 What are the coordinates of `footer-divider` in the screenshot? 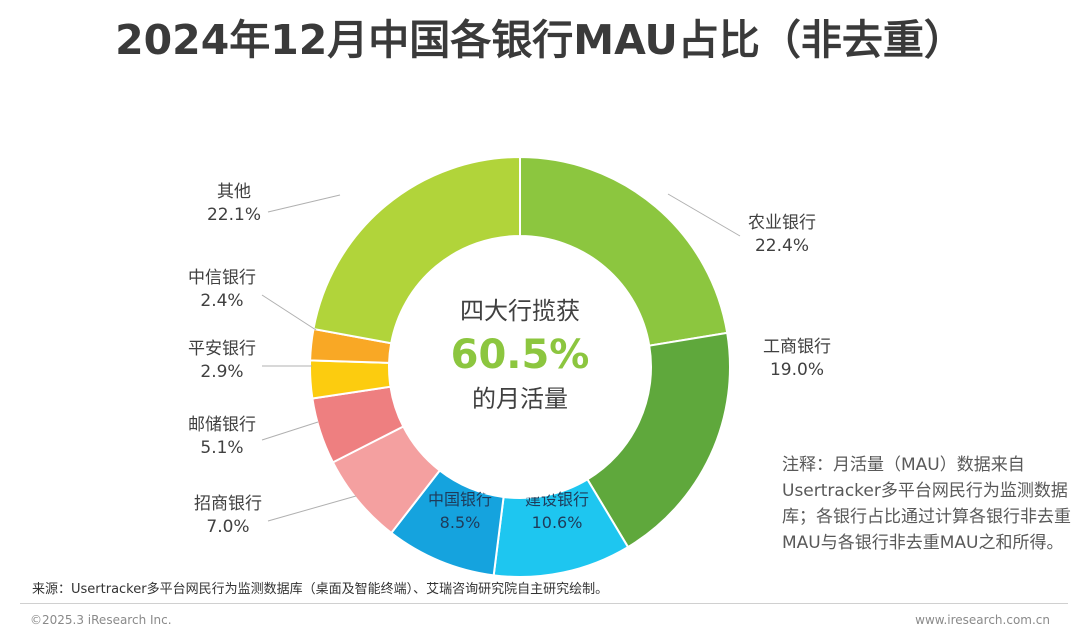 It's located at (544, 603).